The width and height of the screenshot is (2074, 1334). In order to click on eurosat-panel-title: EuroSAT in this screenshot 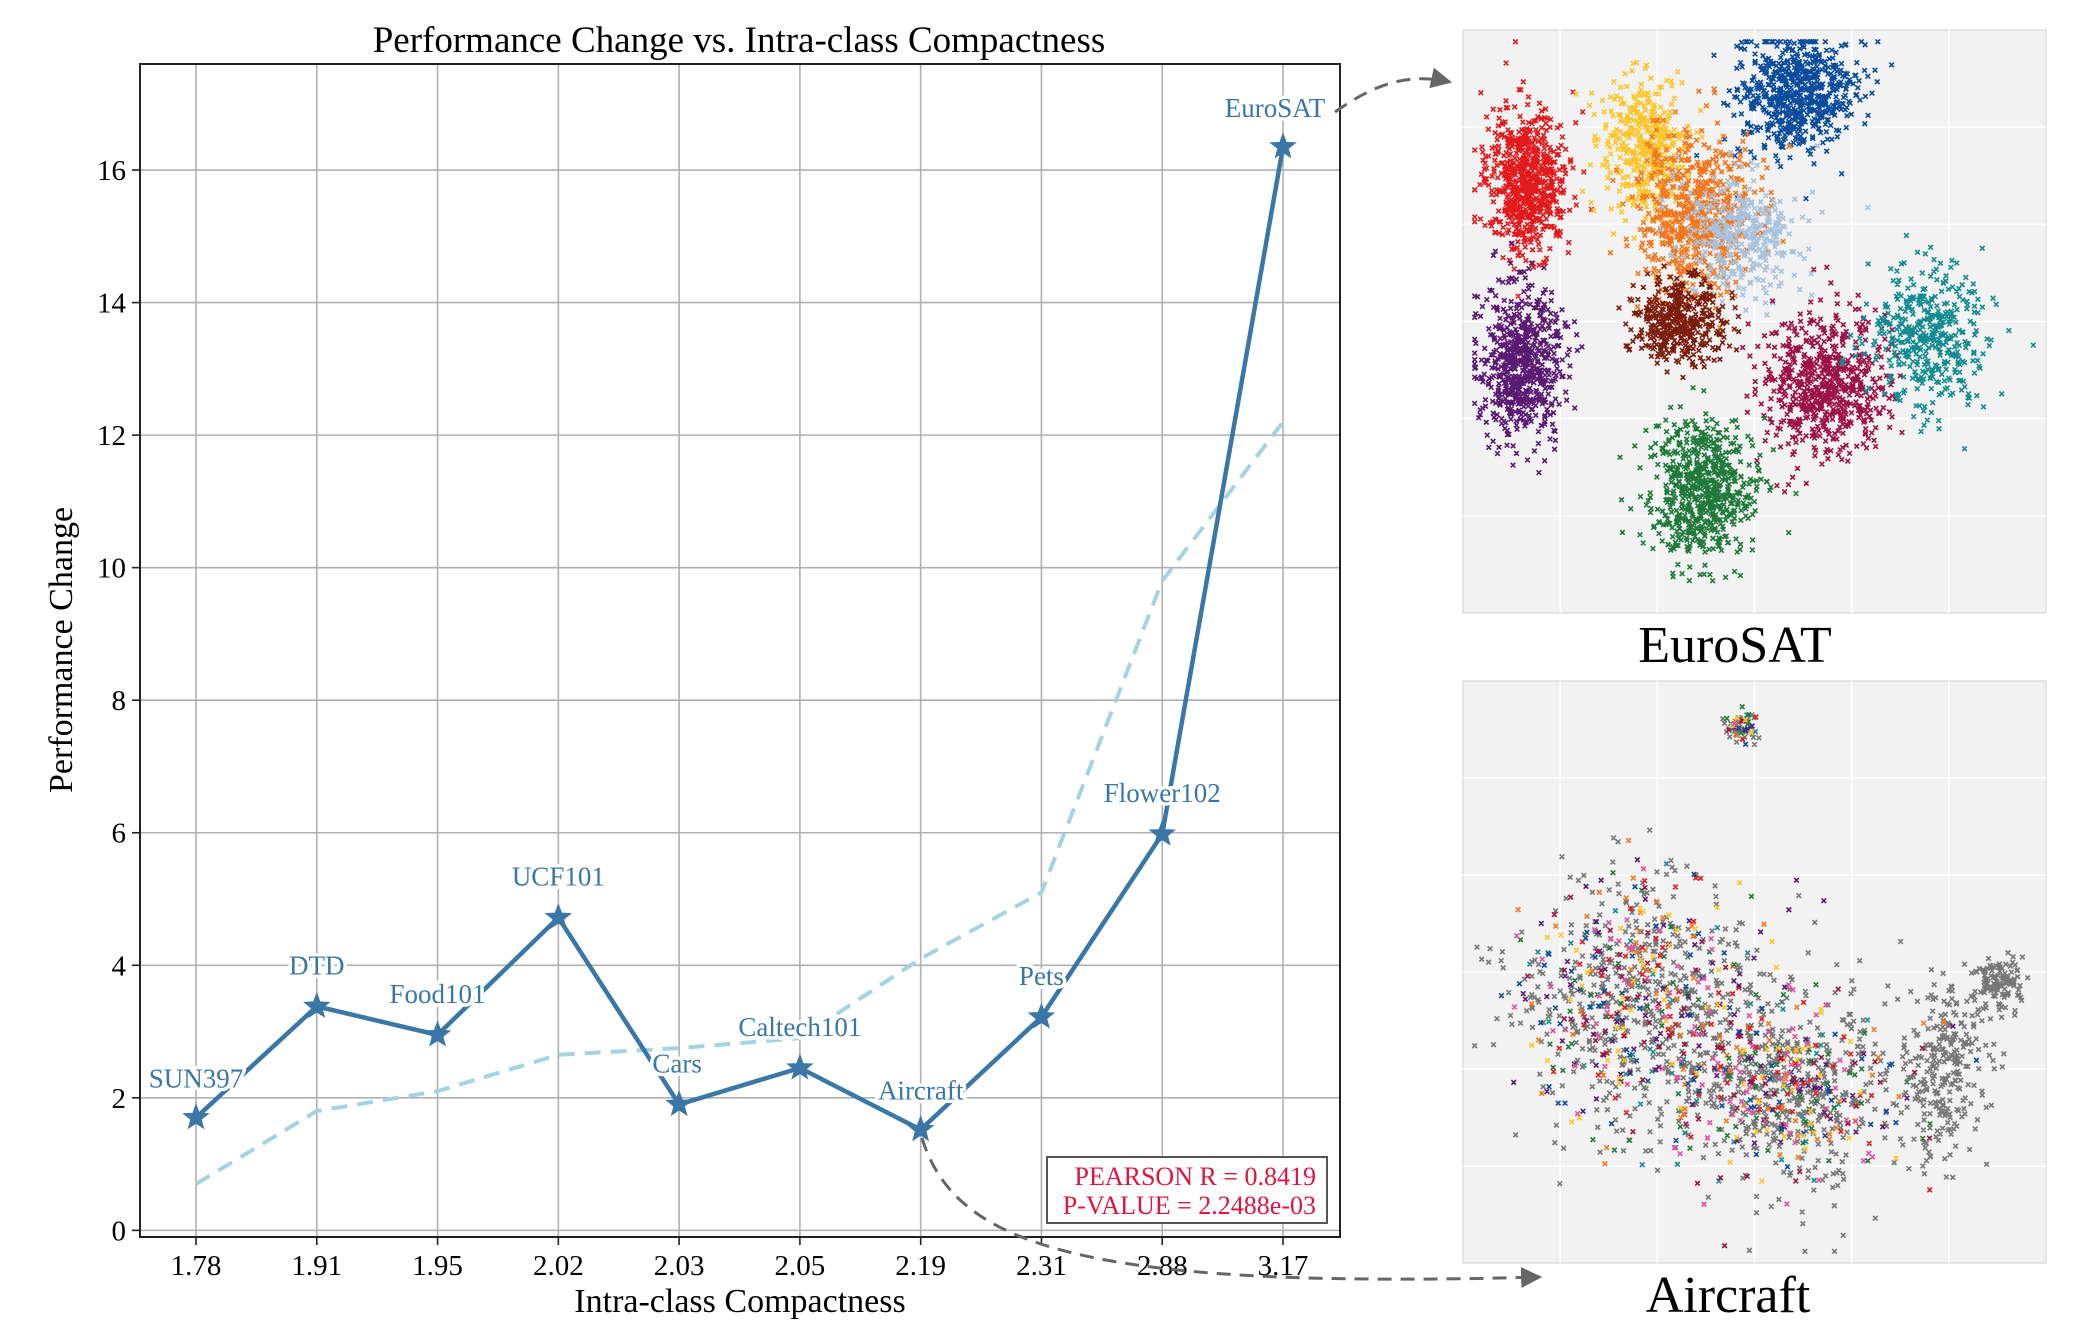, I will do `click(1735, 645)`.